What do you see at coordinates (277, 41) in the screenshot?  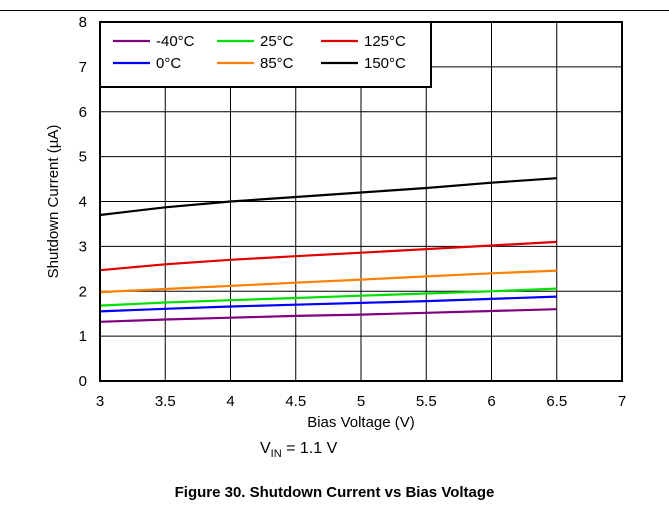 I see `legend-label-2: 25°C` at bounding box center [277, 41].